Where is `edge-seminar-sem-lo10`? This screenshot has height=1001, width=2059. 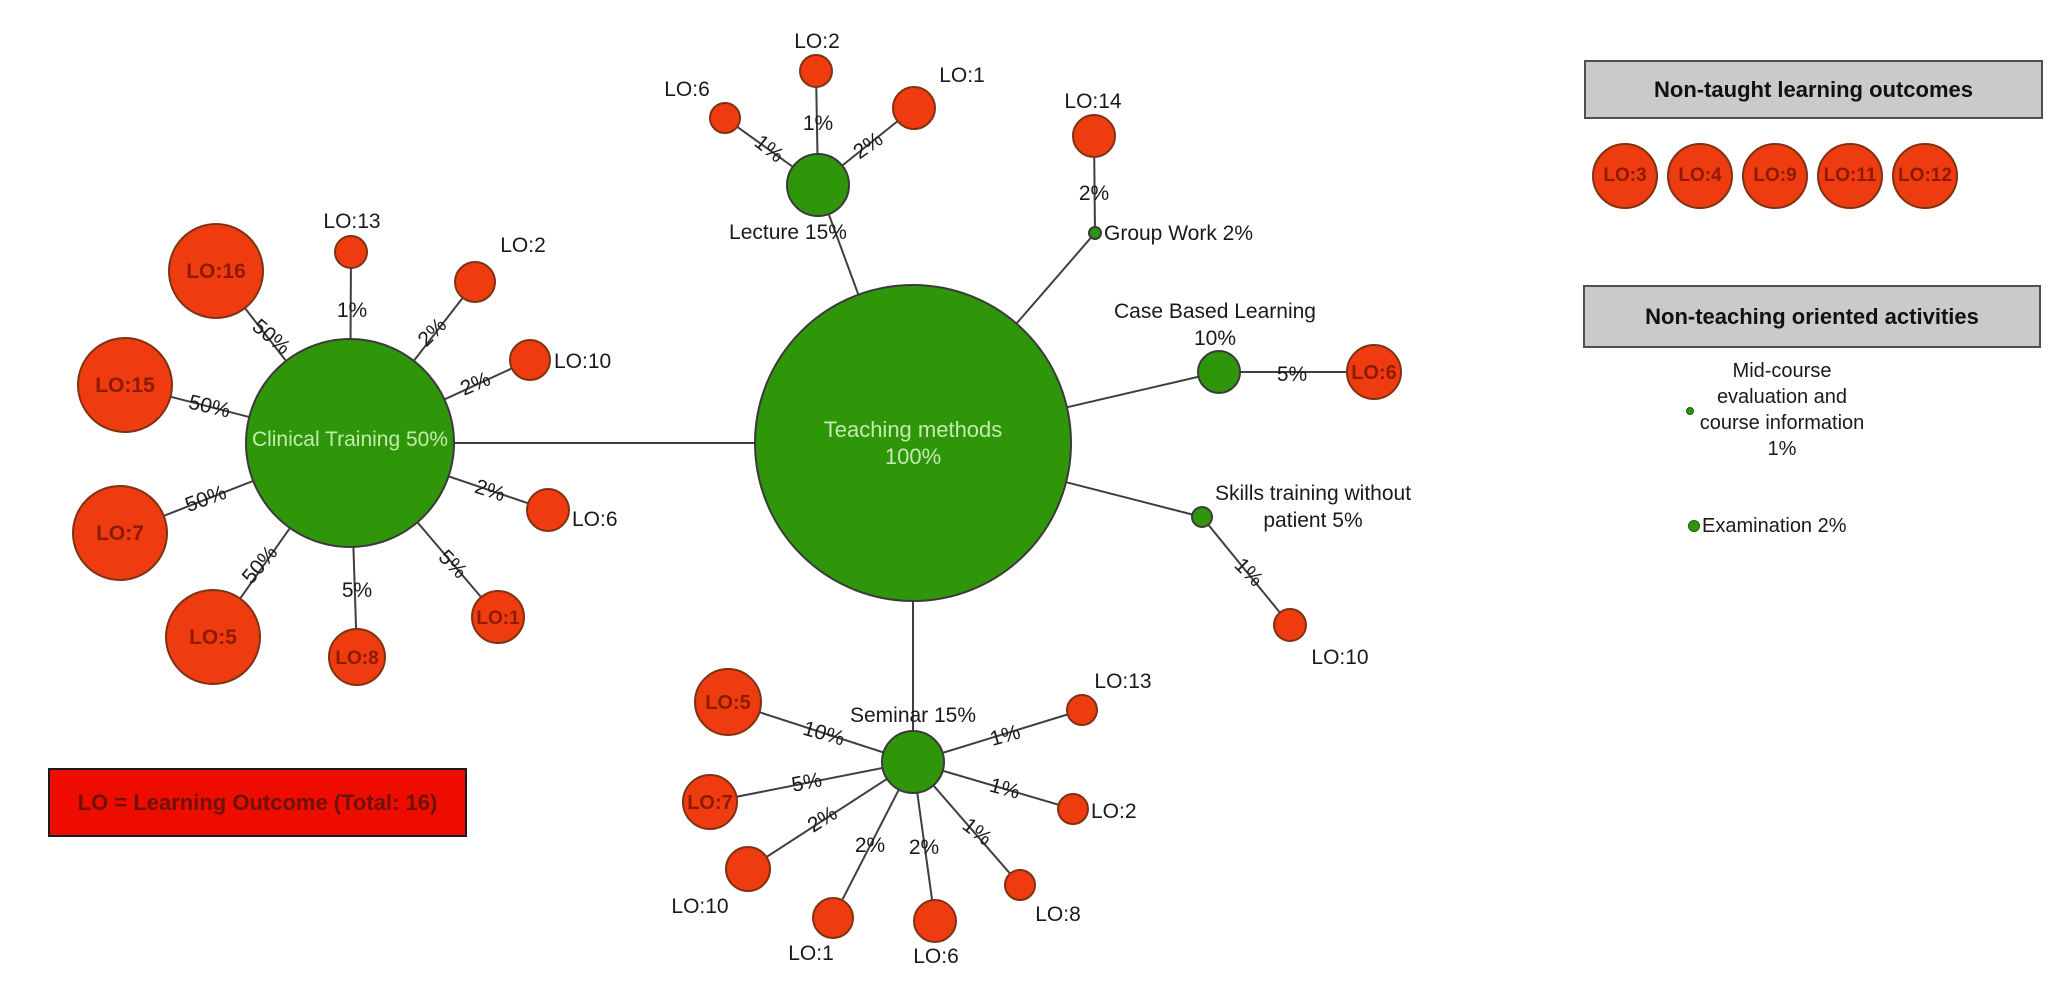
edge-seminar-sem-lo10 is located at coordinates (830, 815).